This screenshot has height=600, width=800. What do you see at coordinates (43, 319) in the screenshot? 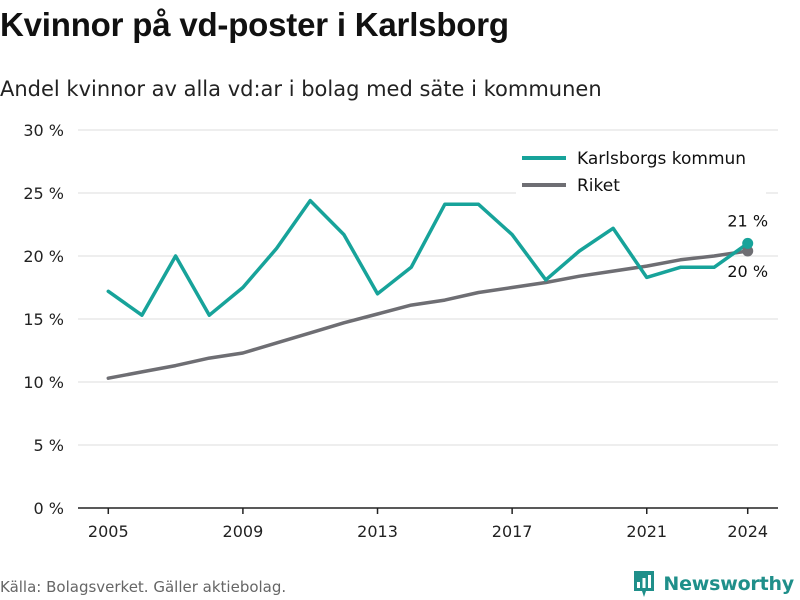
I see `y-tick-label: 15 %` at bounding box center [43, 319].